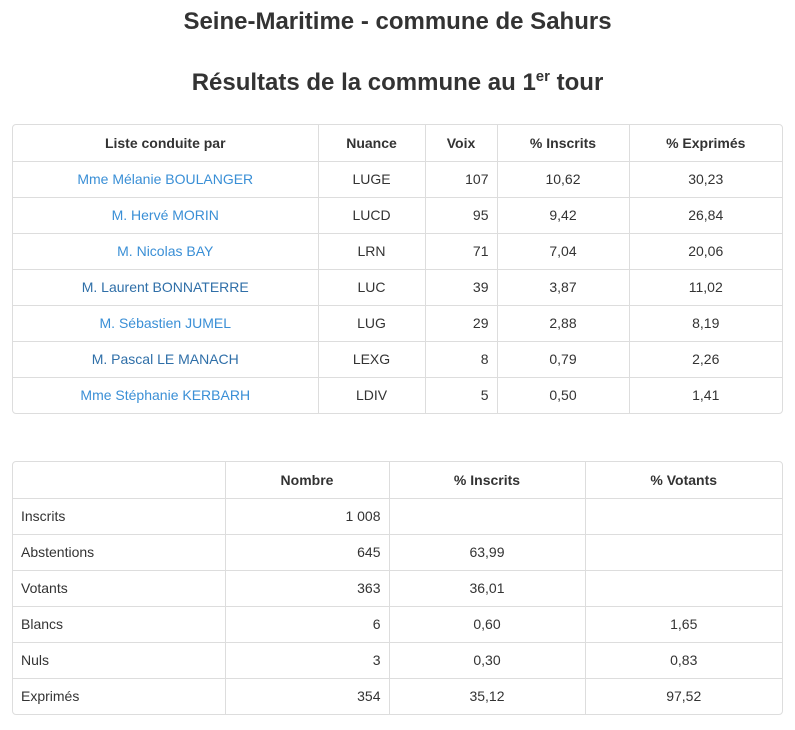 This screenshot has width=795, height=730. Describe the element at coordinates (705, 179) in the screenshot. I see `results-cell: 30,23` at that location.